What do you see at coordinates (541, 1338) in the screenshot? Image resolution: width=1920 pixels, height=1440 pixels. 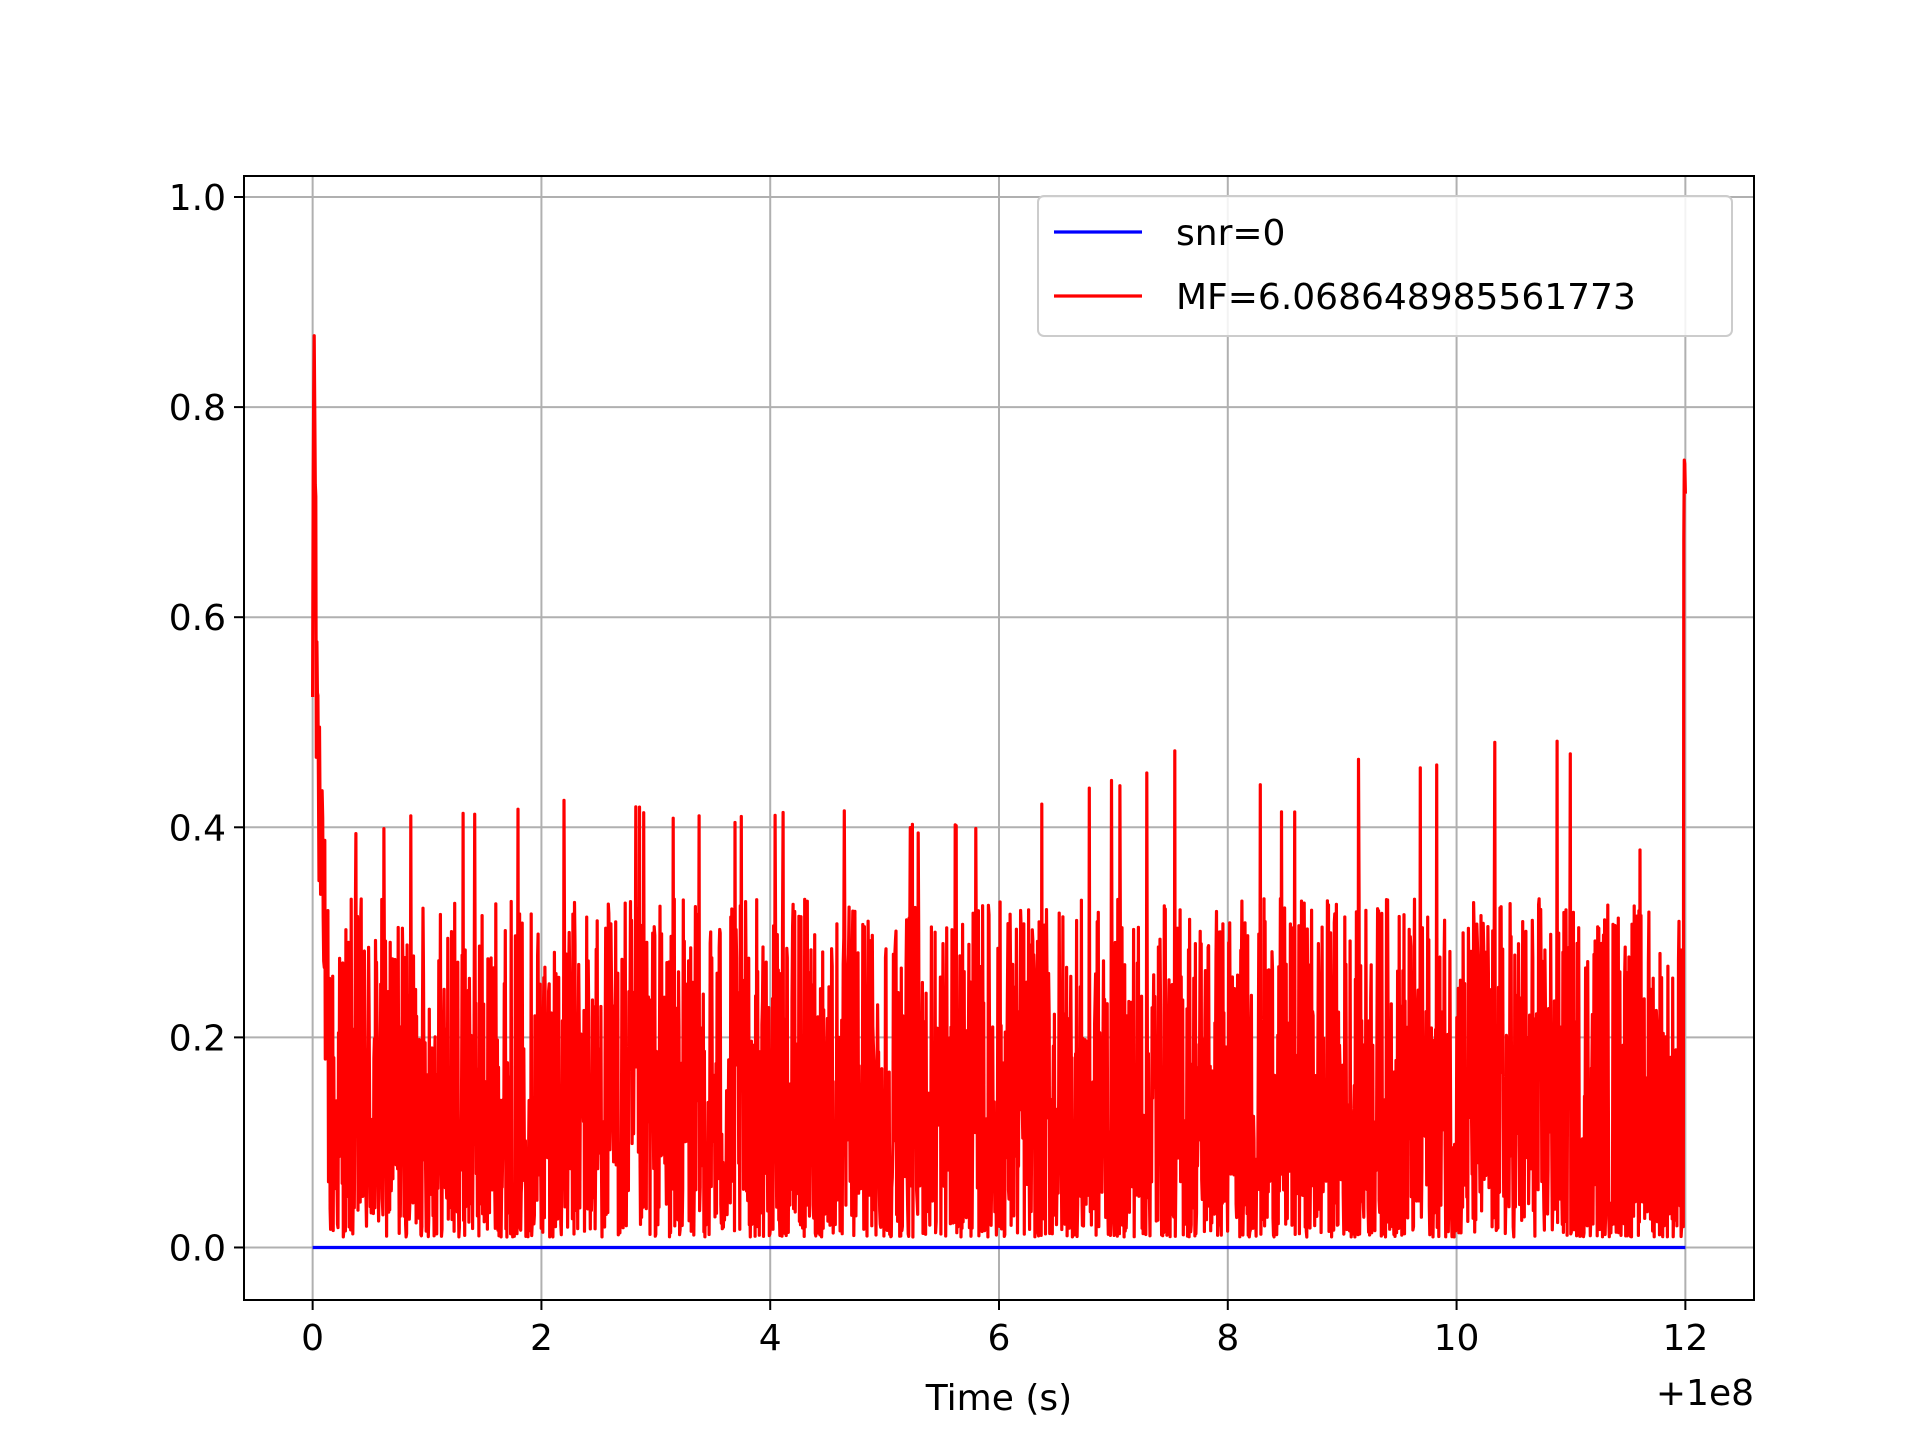 I see `x-tick-label: 2` at bounding box center [541, 1338].